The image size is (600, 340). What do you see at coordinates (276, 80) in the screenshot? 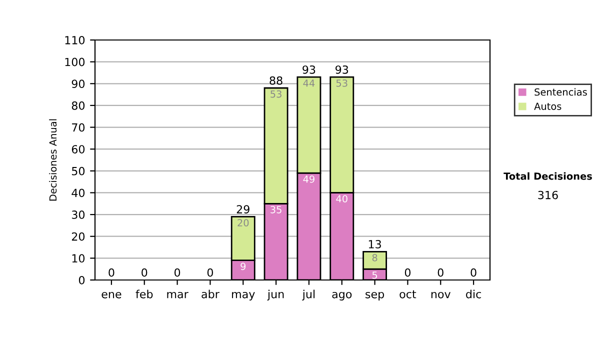
I see `total-label: 88` at bounding box center [276, 80].